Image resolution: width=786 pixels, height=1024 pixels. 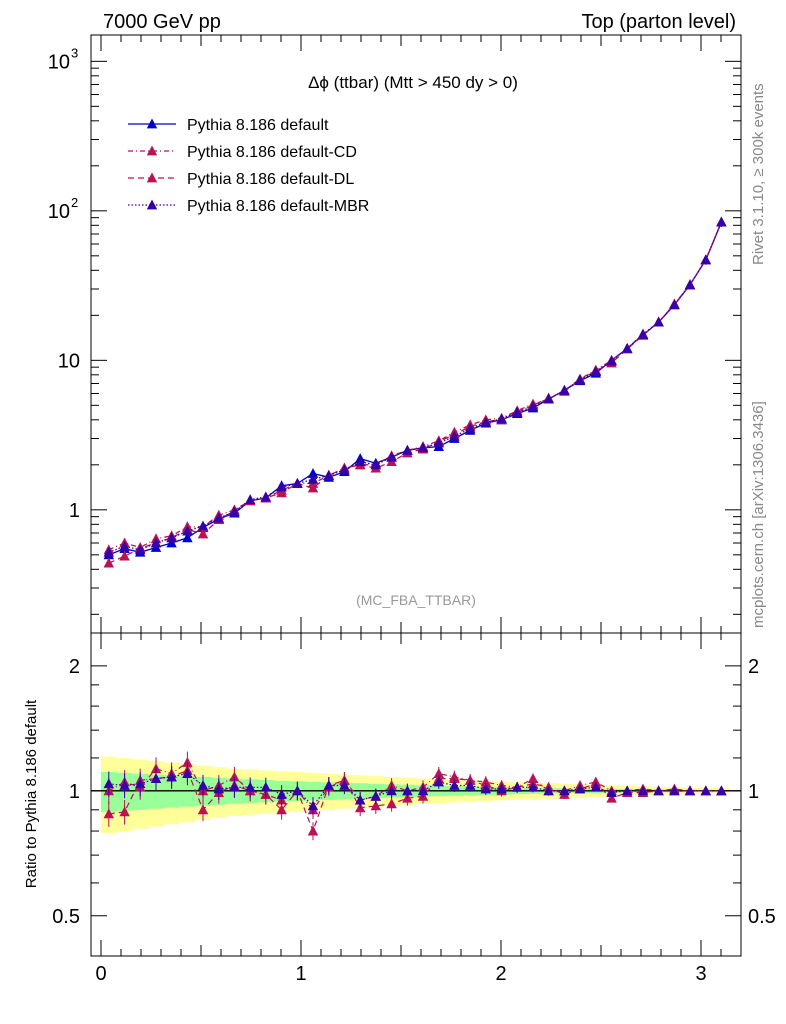 I want to click on ratio-y-tick-label-right: 0.5, so click(x=762, y=917).